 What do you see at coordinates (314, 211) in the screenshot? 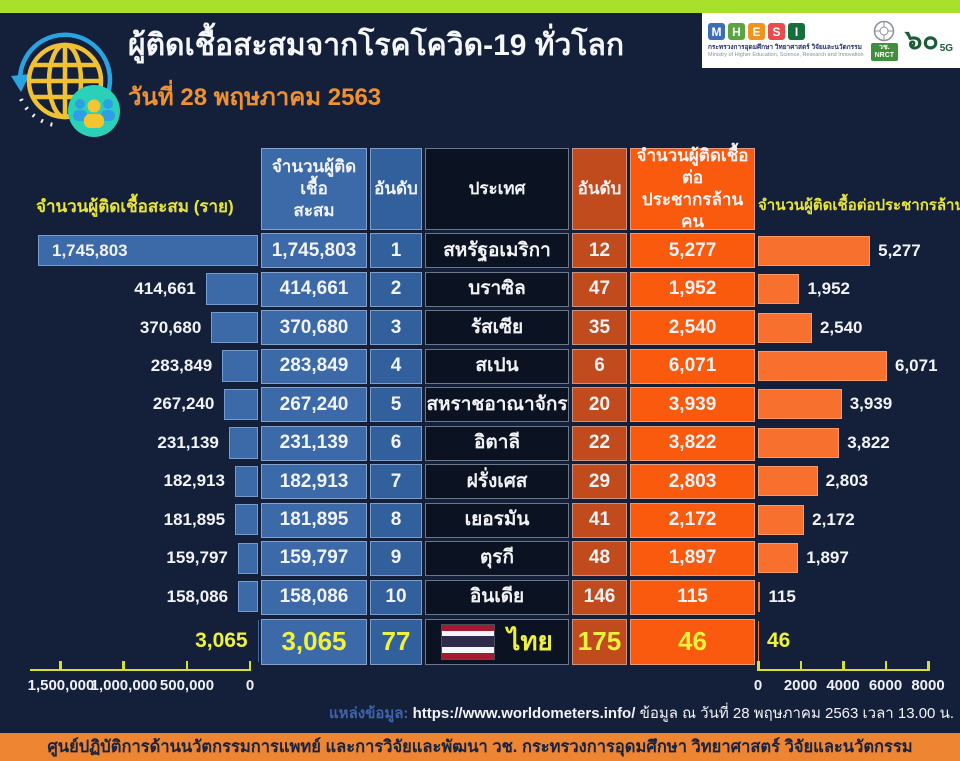
I see `header-cumulative-line2: สะสม` at bounding box center [314, 211].